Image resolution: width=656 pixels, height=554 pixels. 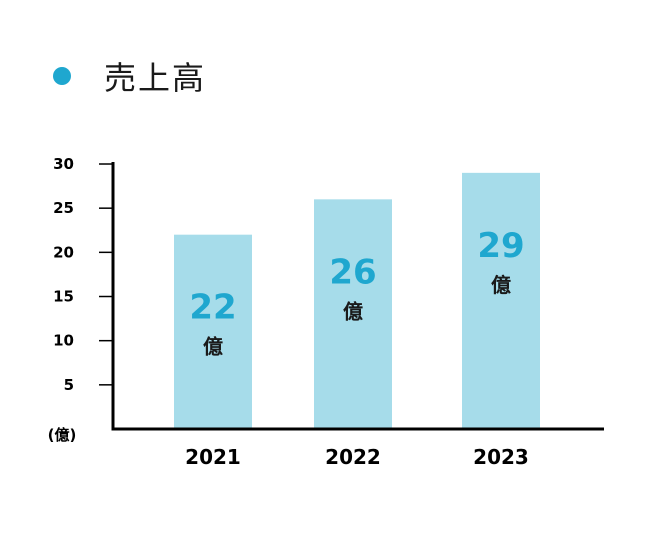 I want to click on y-axis-ticks: 5 10 15 20 25 30 (億), so click(x=80, y=299).